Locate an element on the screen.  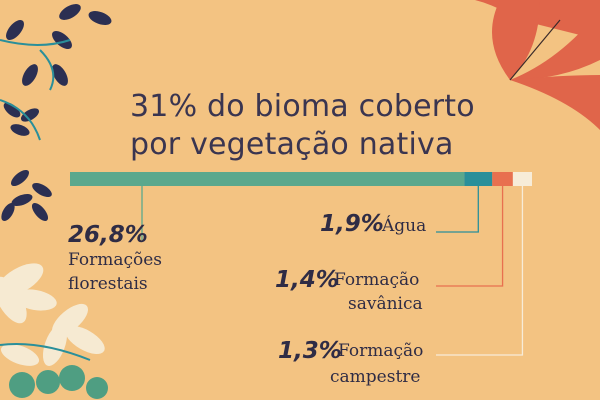
value-label-savanica: 1,4% is located at coordinates (307, 280).